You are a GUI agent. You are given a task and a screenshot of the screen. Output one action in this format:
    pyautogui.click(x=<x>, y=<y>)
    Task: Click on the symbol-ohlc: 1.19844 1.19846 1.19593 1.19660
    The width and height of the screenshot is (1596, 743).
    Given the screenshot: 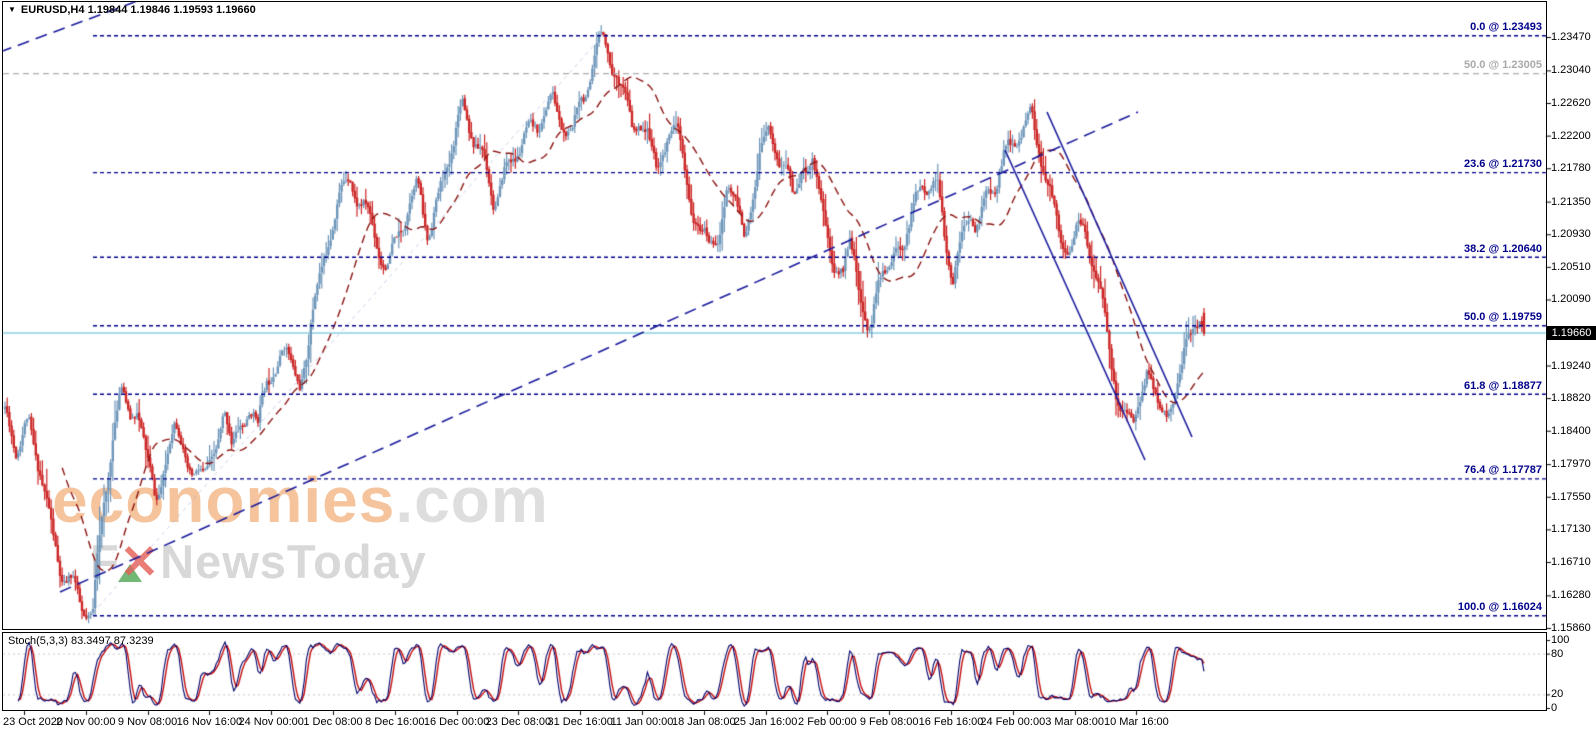 What is the action you would take?
    pyautogui.click(x=171, y=10)
    